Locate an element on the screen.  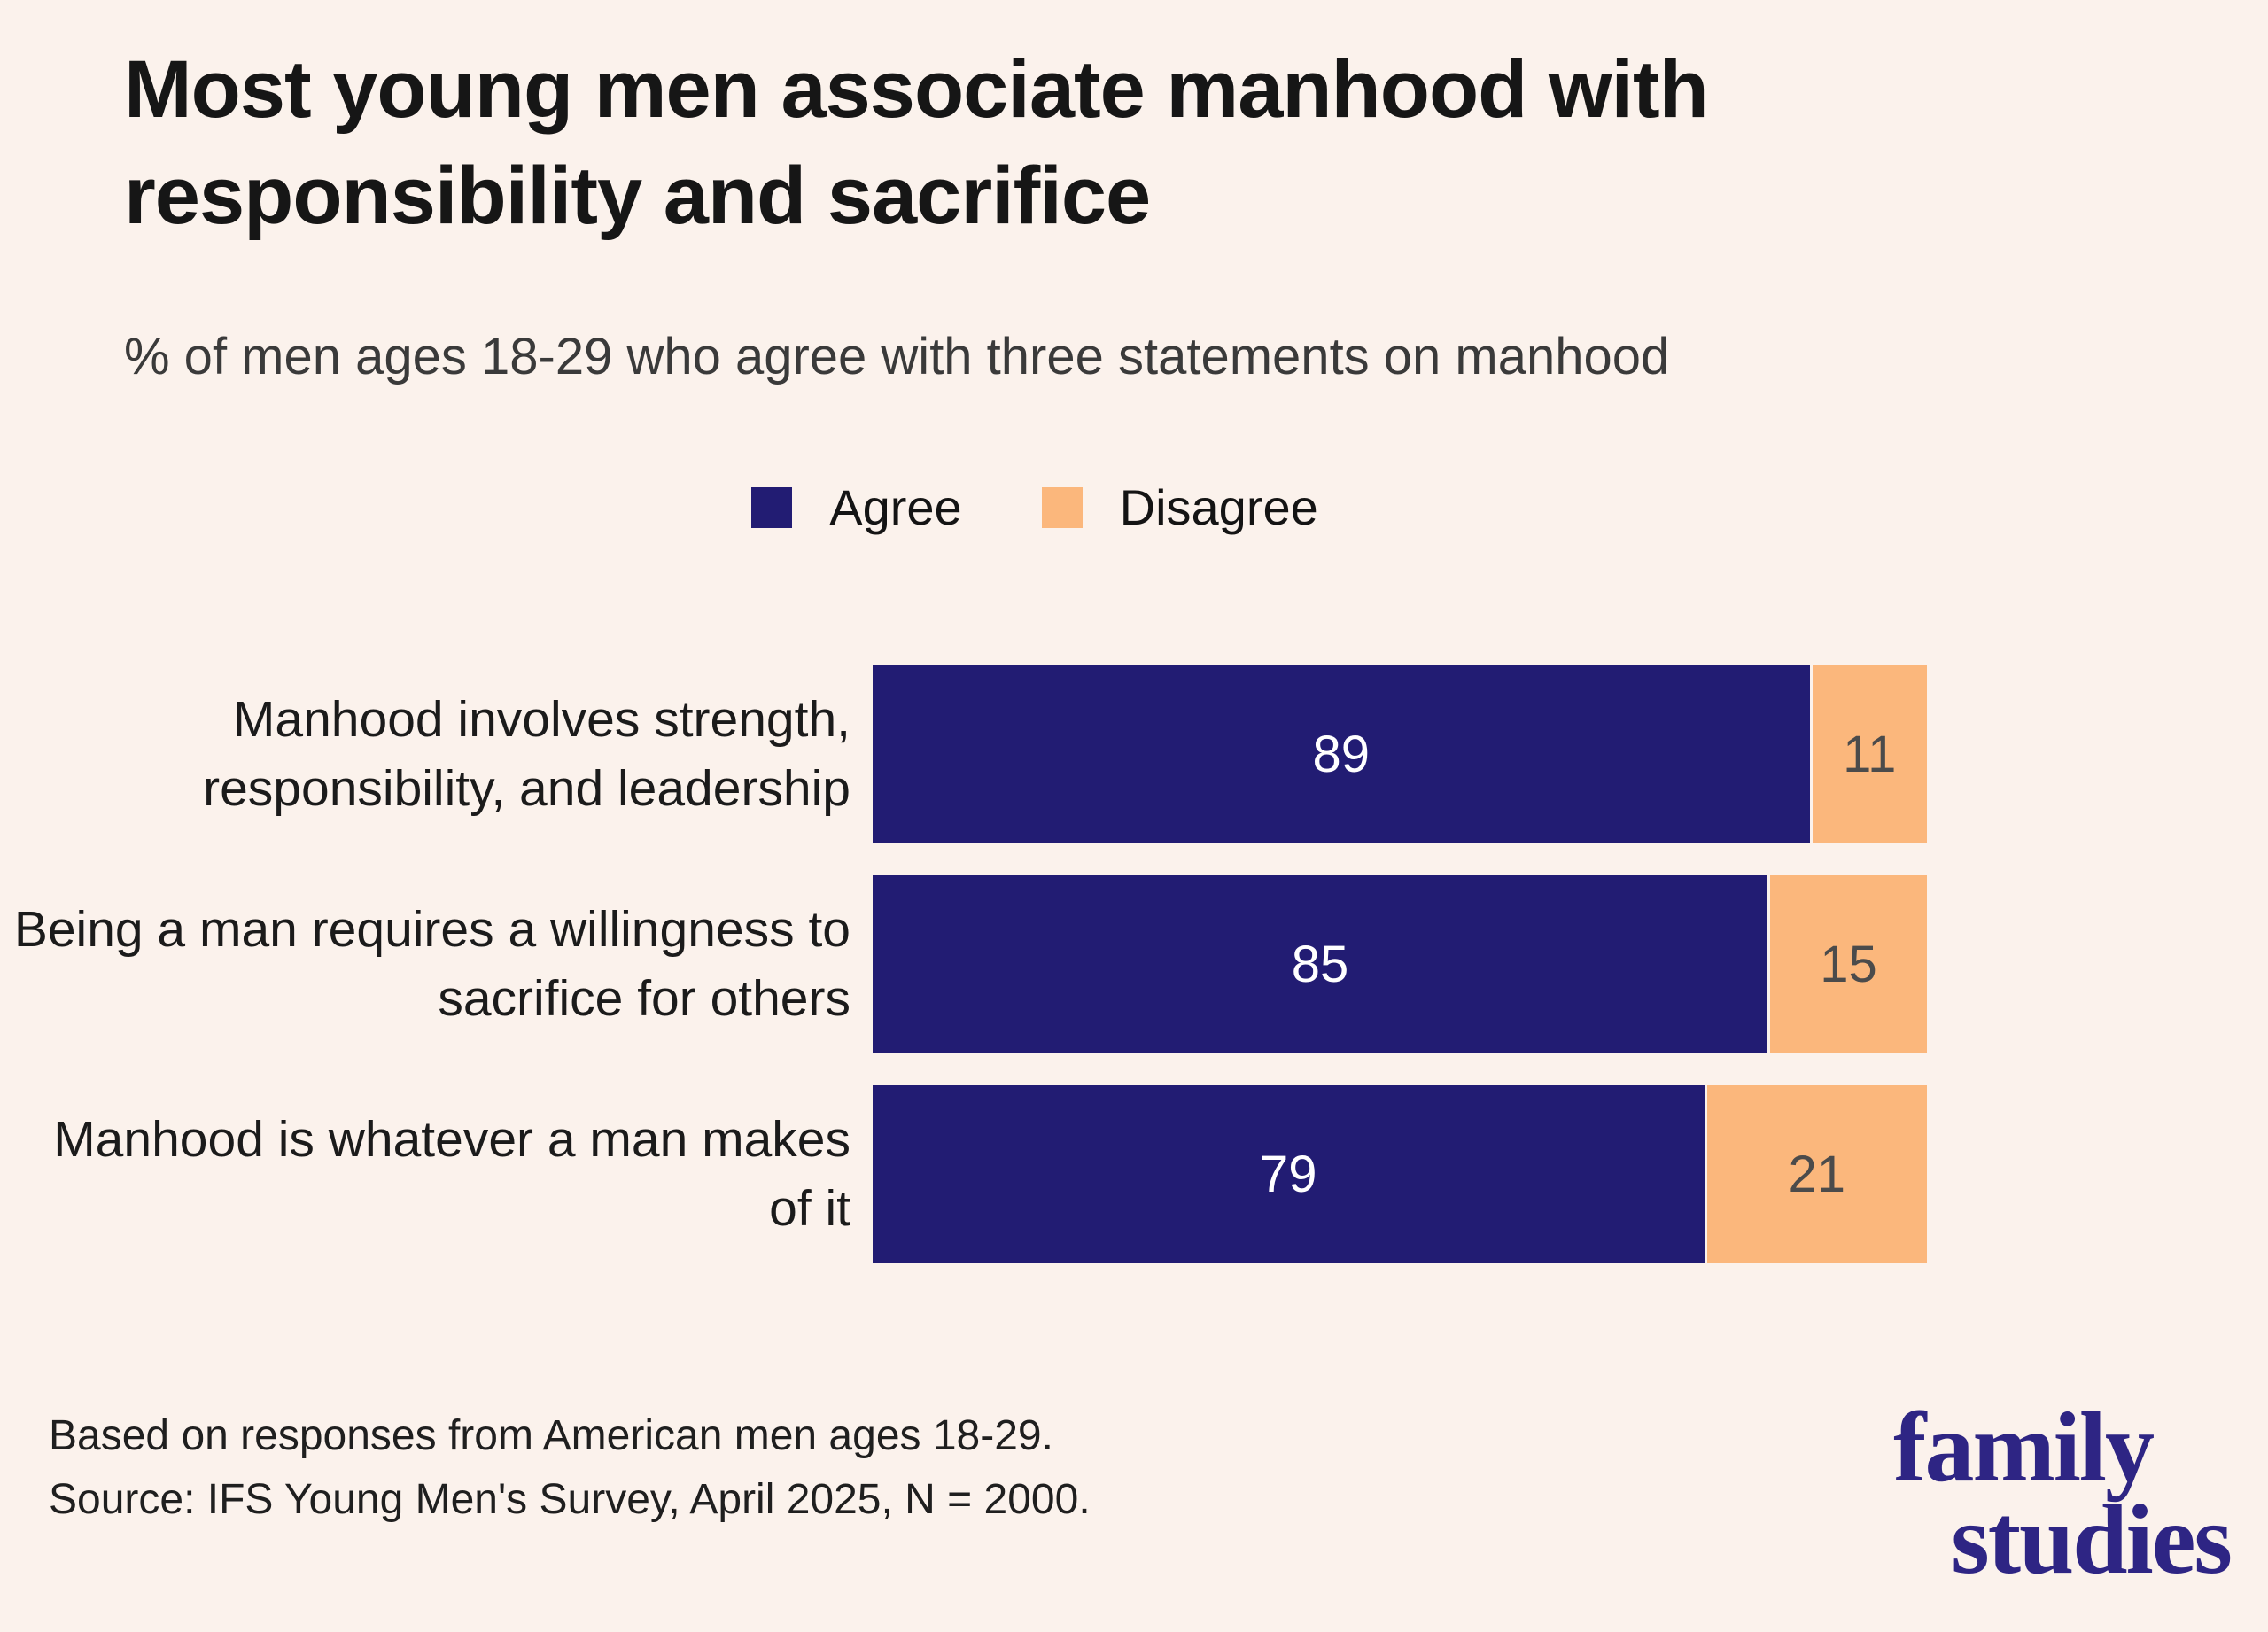
disagree-bar-segment: 21 is located at coordinates (1817, 1174).